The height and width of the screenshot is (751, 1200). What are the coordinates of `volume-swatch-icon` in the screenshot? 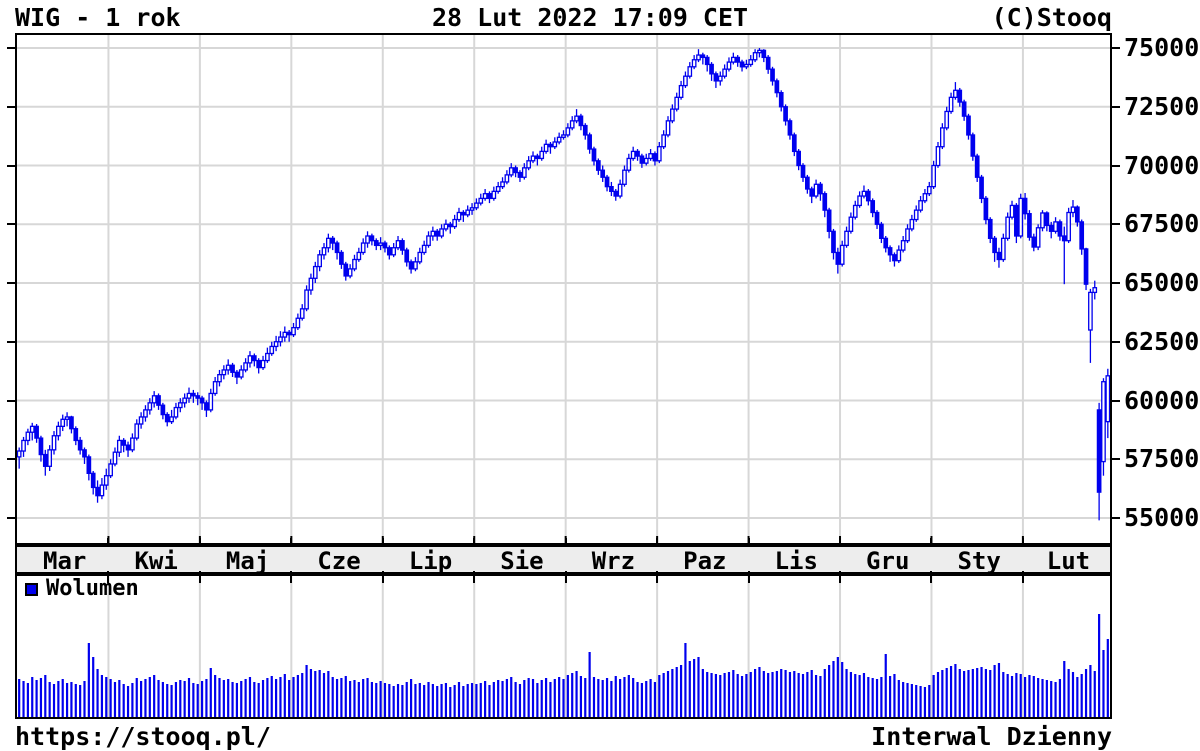 It's located at (31, 589).